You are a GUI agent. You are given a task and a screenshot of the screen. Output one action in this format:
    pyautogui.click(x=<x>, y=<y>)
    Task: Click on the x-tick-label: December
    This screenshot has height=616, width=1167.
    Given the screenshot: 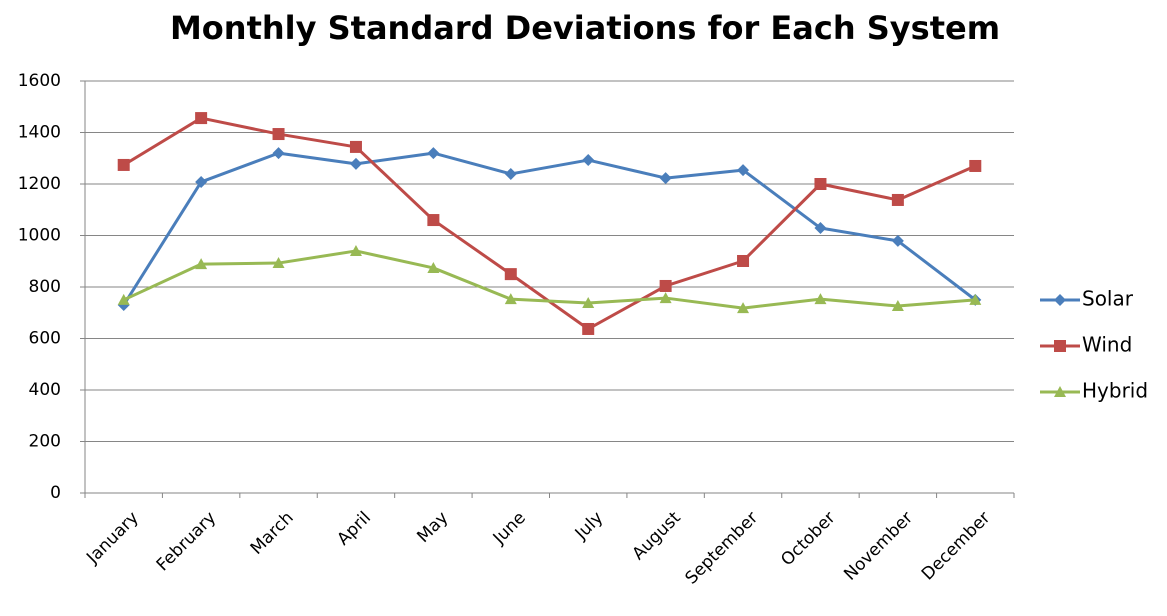 What is the action you would take?
    pyautogui.click(x=956, y=546)
    